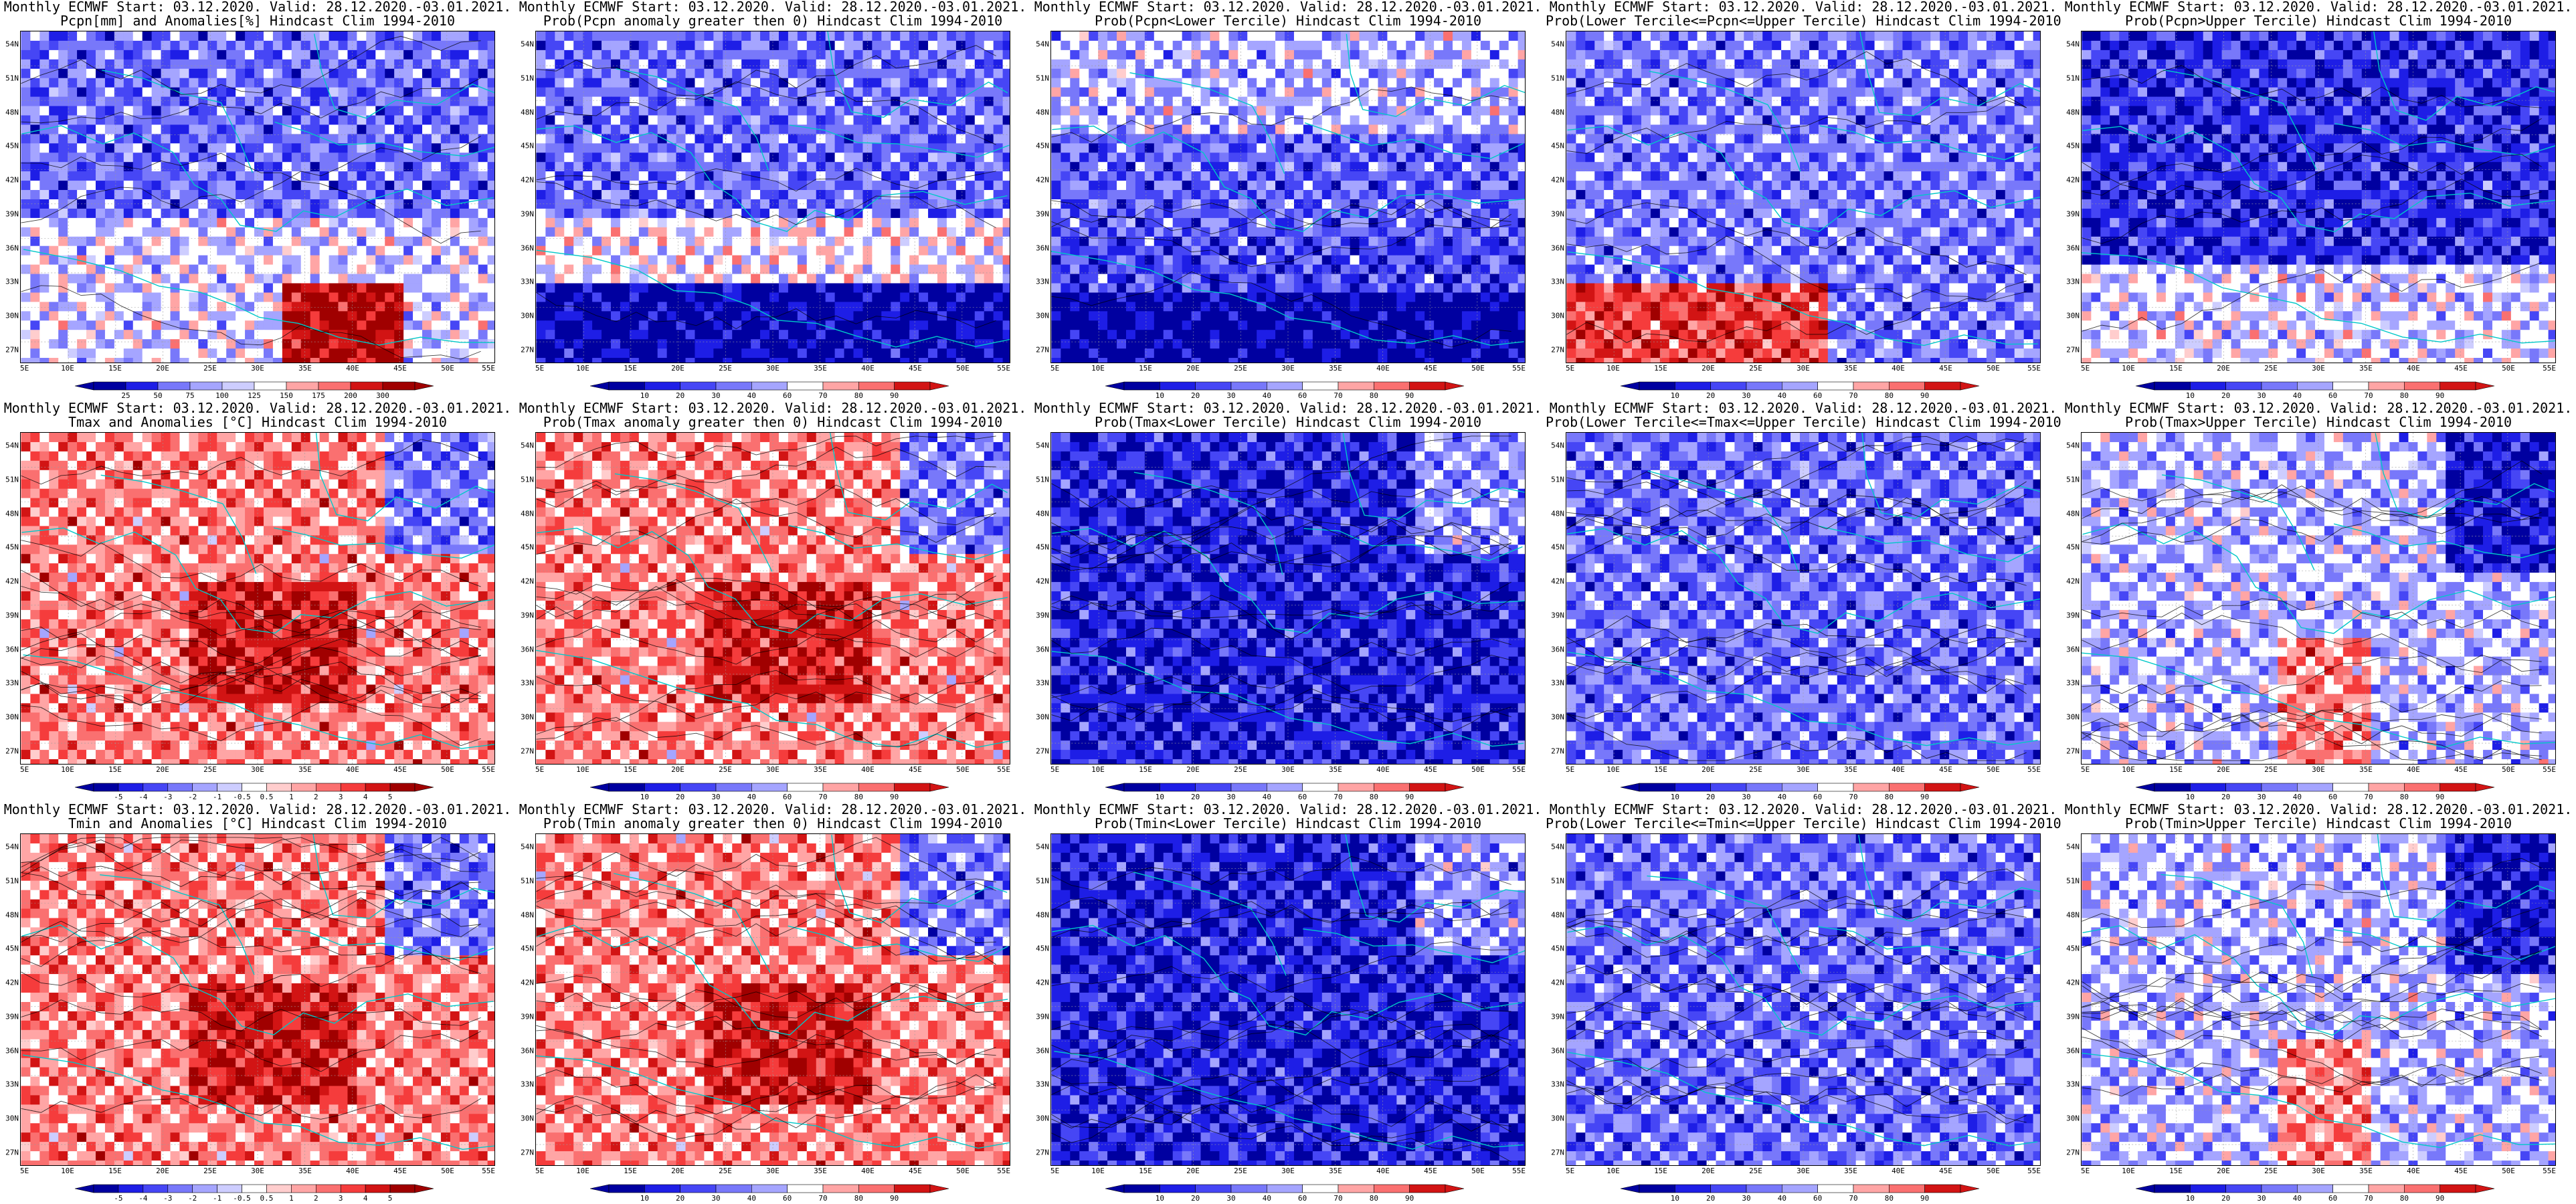 The image size is (2576, 1204). What do you see at coordinates (2190, 1198) in the screenshot?
I see `colorbar-tick-label: 10` at bounding box center [2190, 1198].